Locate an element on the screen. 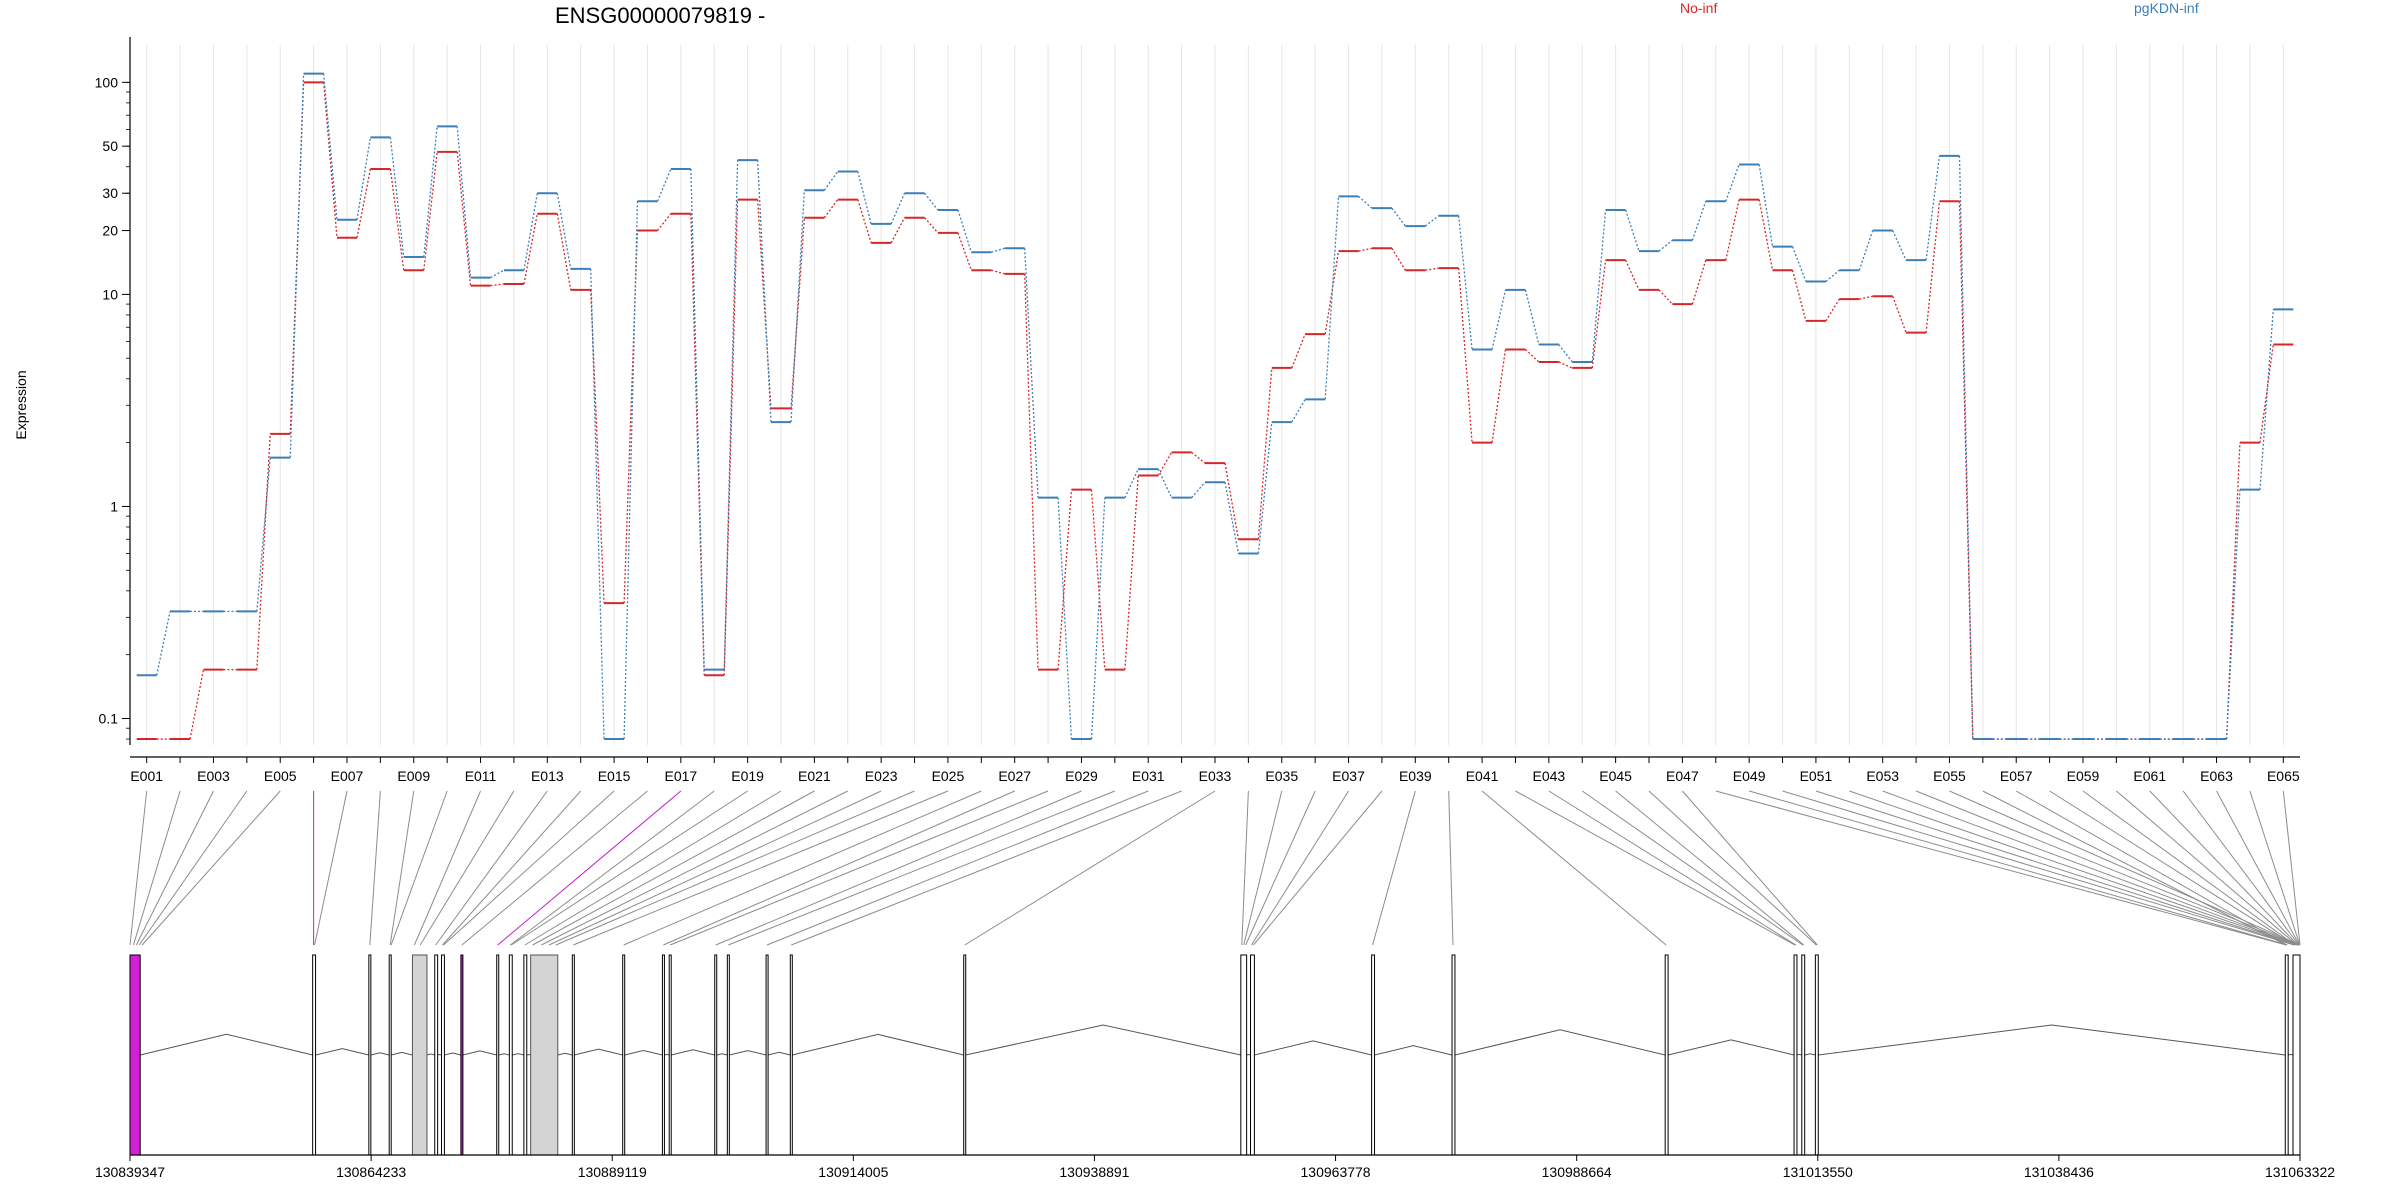  exon-tick-label: E053 is located at coordinates (1882, 776).